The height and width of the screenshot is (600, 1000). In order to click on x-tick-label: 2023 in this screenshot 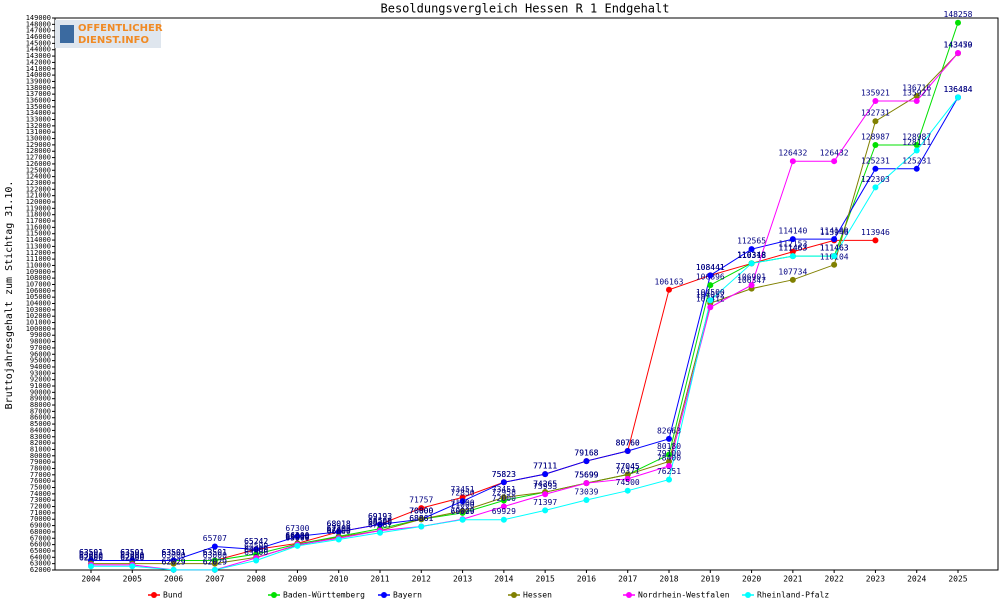, I will do `click(875, 579)`.